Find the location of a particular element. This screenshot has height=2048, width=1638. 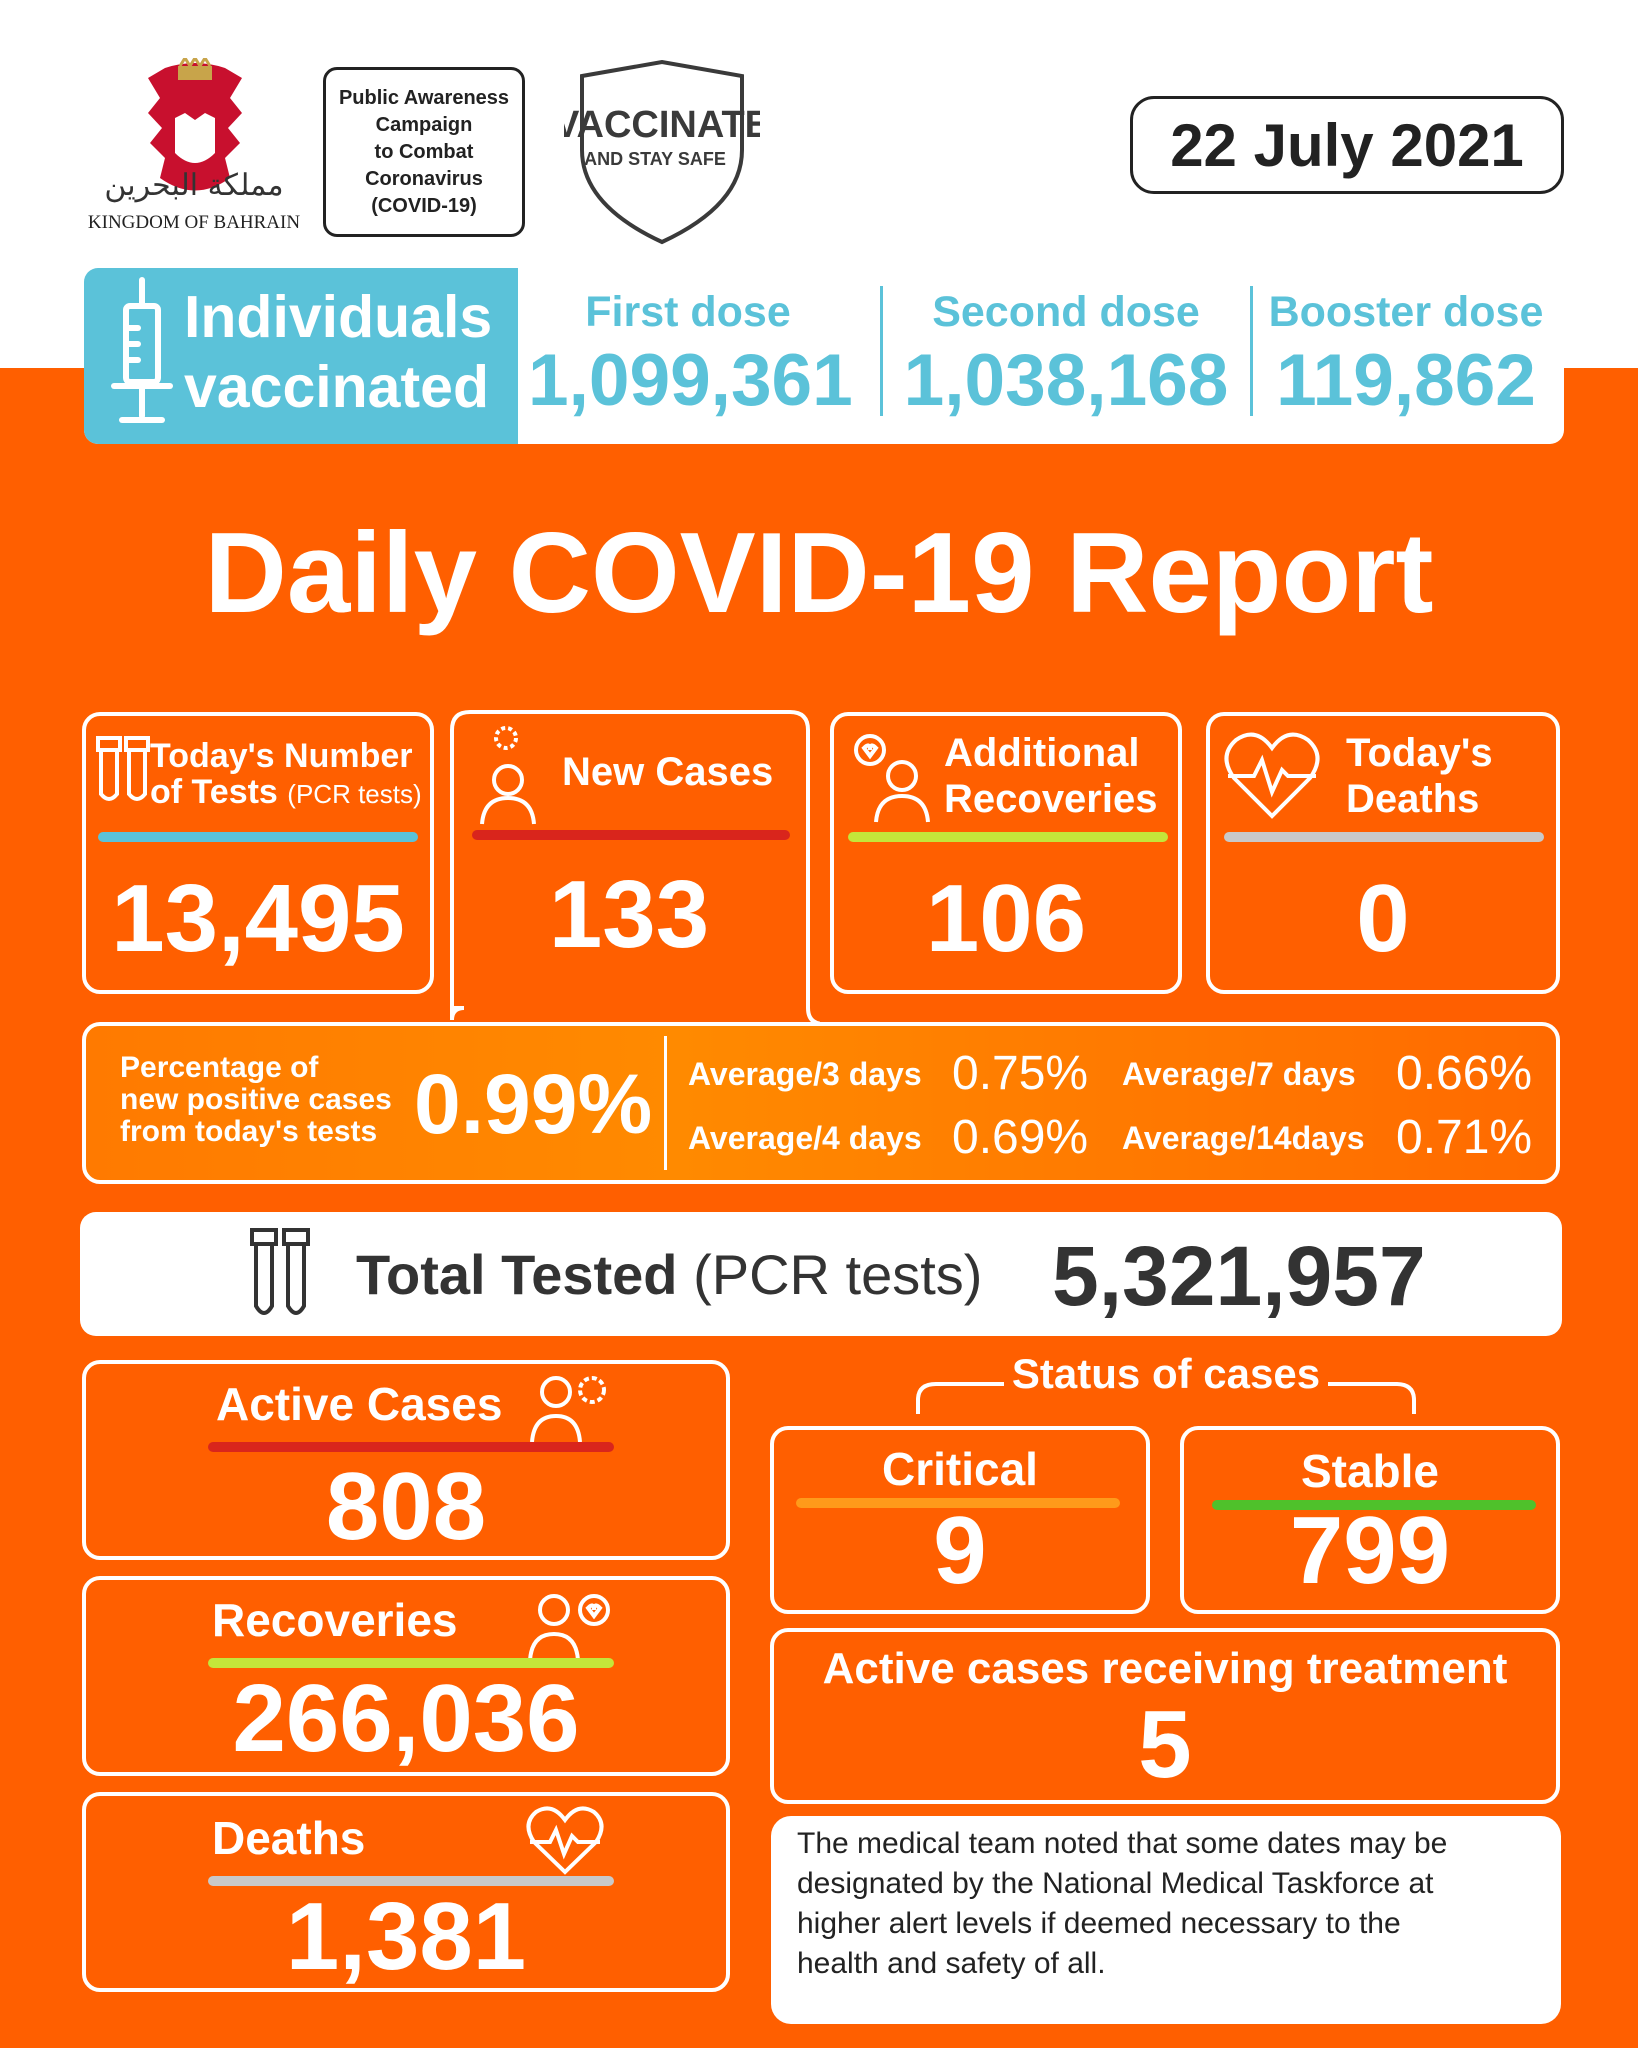

active-cases-rule is located at coordinates (411, 1447).